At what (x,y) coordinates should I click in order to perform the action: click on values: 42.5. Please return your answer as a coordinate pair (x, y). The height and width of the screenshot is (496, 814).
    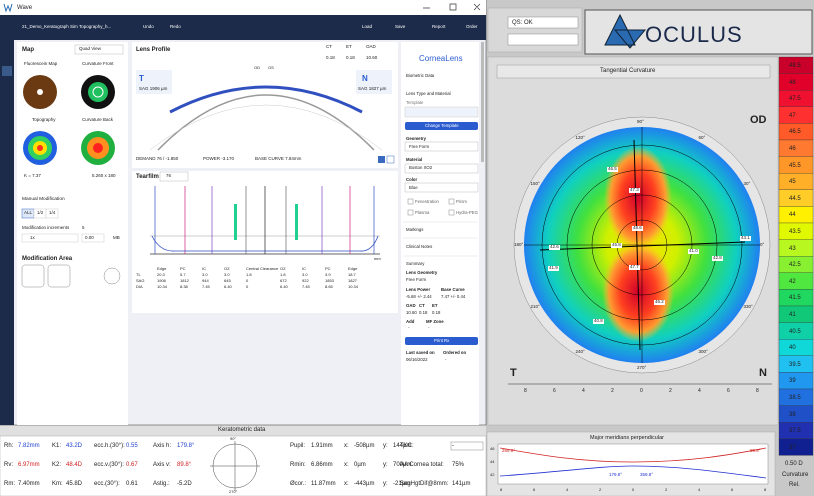
    Looking at the image, I should click on (795, 265).